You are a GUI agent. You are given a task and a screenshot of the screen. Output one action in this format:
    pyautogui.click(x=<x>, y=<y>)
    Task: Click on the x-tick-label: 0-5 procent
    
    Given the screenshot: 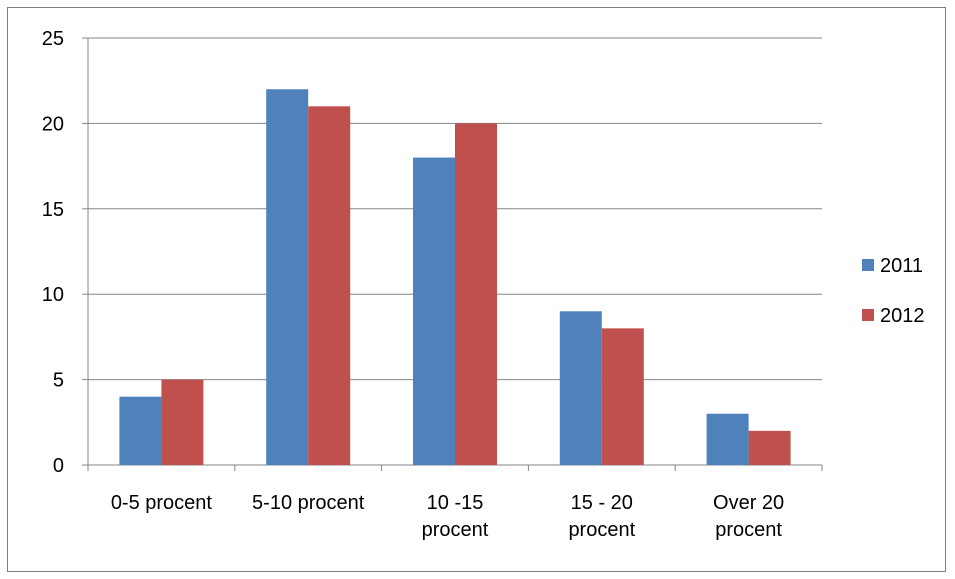 What is the action you would take?
    pyautogui.click(x=162, y=503)
    